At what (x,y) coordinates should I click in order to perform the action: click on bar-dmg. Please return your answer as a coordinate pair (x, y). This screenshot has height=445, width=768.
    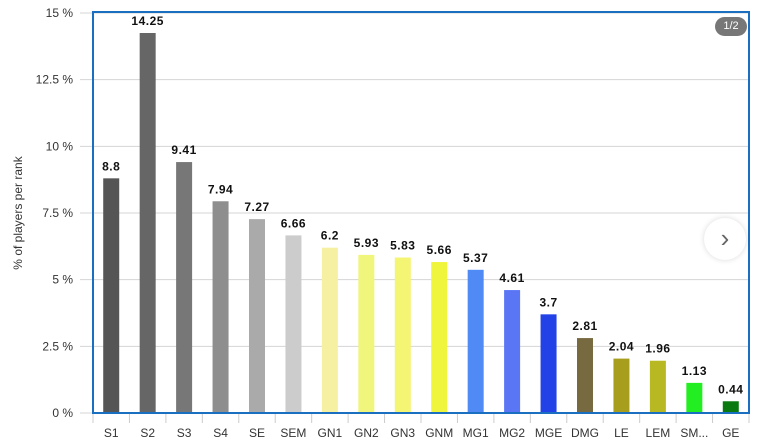
    Looking at the image, I should click on (585, 375).